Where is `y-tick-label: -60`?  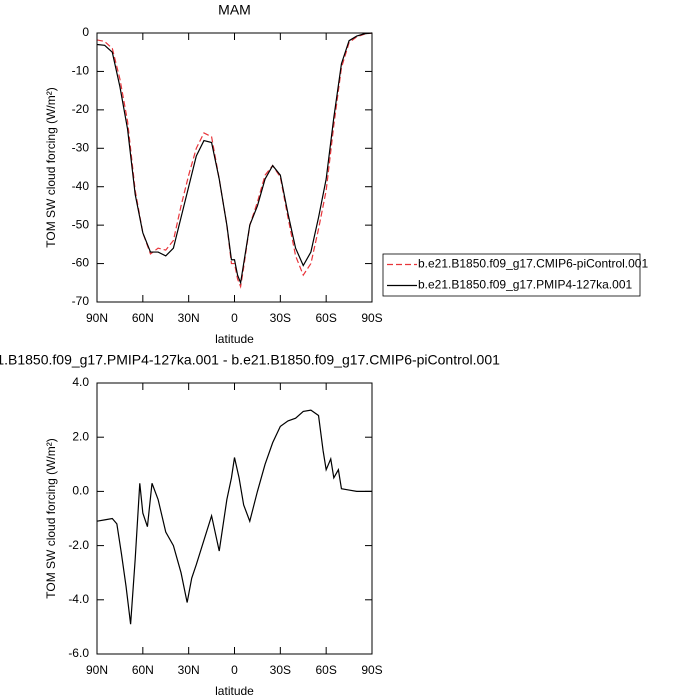
y-tick-label: -60 is located at coordinates (81, 263).